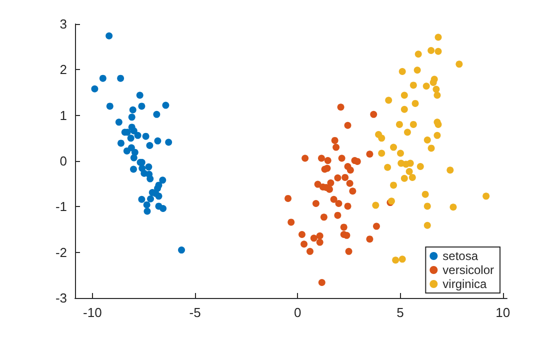  What do you see at coordinates (464, 284) in the screenshot?
I see `legend-label: virginica` at bounding box center [464, 284].